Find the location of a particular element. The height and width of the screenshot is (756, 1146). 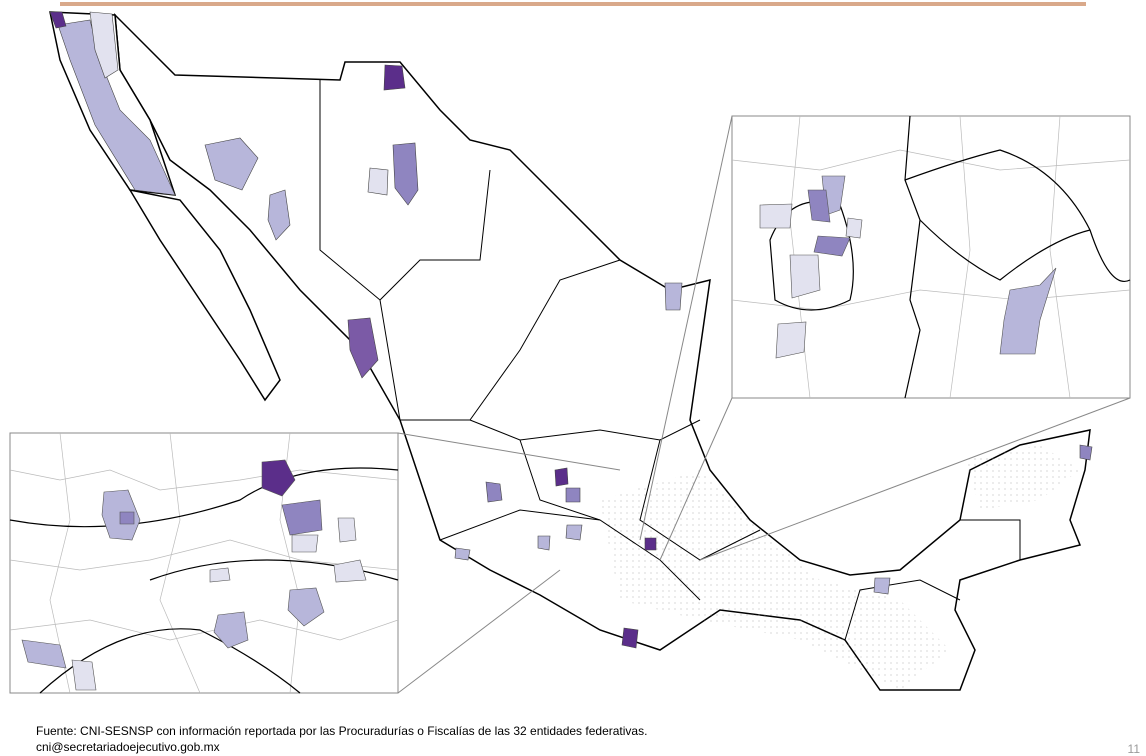

footer-email: cni@secretariadoejecutivo.gob.mx is located at coordinates (128, 747).